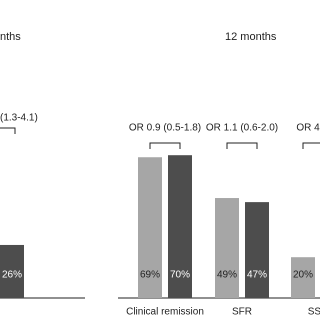  Describe the element at coordinates (19, 118) in the screenshot. I see `annotation: (1.3-4.1)` at that location.